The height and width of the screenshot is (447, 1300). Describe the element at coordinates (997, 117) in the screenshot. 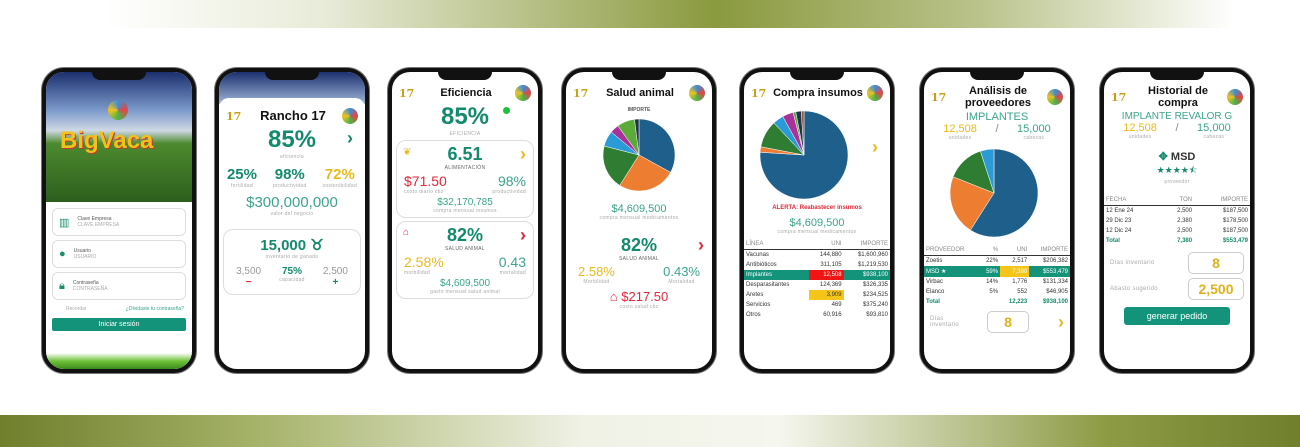

I see `product-name: IMPLANTES` at that location.